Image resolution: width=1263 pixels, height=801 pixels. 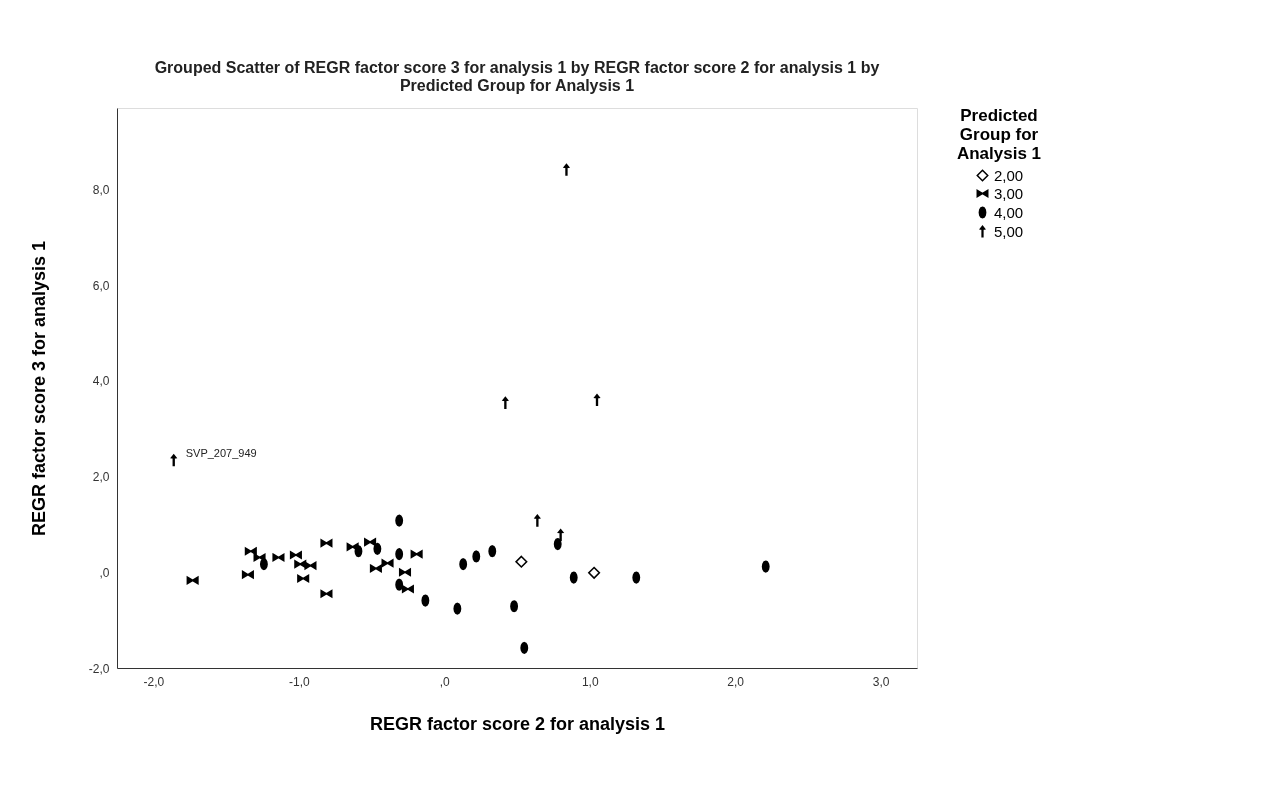 What do you see at coordinates (101, 381) in the screenshot?
I see `y-tick-label: 4,0` at bounding box center [101, 381].